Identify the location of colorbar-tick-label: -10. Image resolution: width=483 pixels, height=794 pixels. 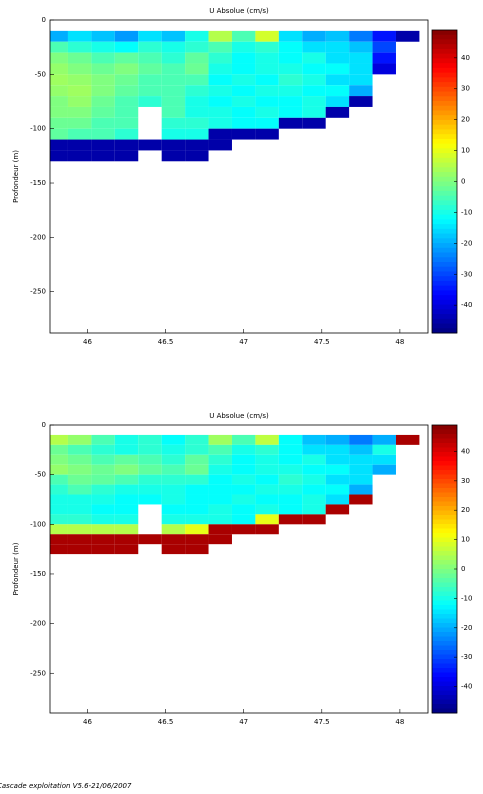
(466, 212).